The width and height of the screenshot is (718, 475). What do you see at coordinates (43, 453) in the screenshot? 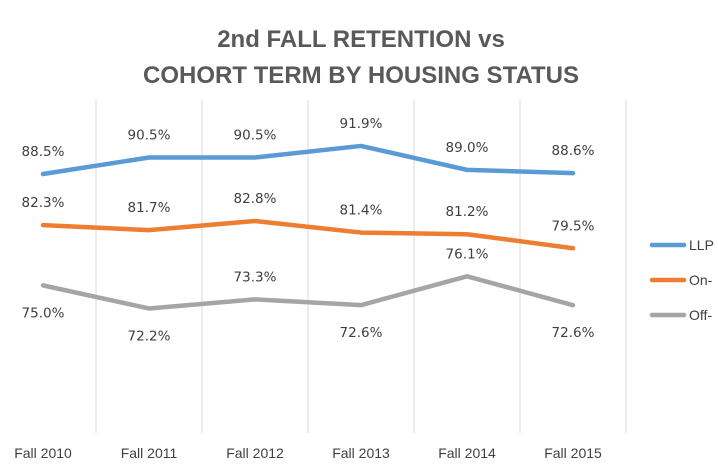
I see `x-tick-label-0: Fall 2010` at bounding box center [43, 453].